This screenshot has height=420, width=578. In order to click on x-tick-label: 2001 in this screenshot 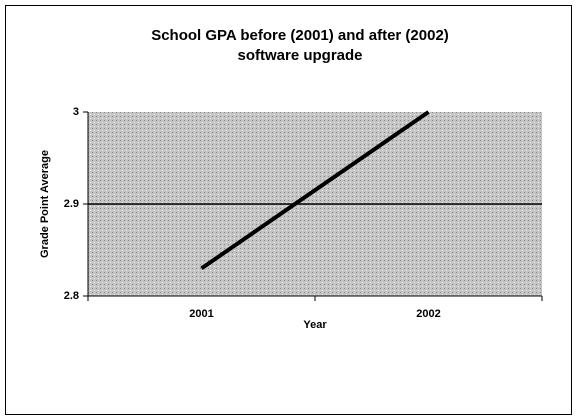, I will do `click(201, 314)`.